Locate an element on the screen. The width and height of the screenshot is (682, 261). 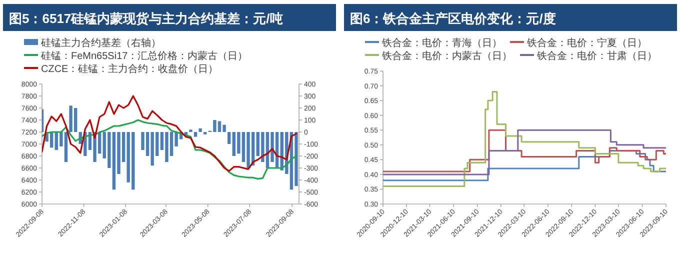
legend-item: 铁合金：电价：甘肃（日） is located at coordinates (588, 56).